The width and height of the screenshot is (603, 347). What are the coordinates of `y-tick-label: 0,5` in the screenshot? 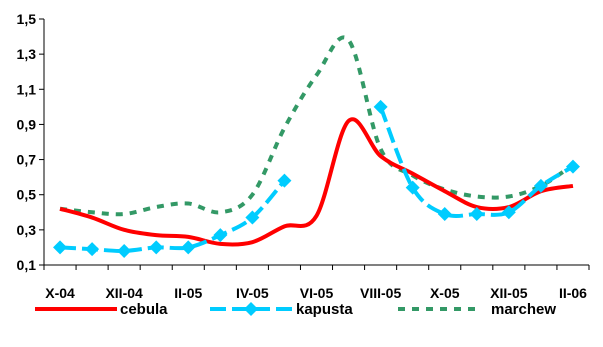 It's located at (27, 195).